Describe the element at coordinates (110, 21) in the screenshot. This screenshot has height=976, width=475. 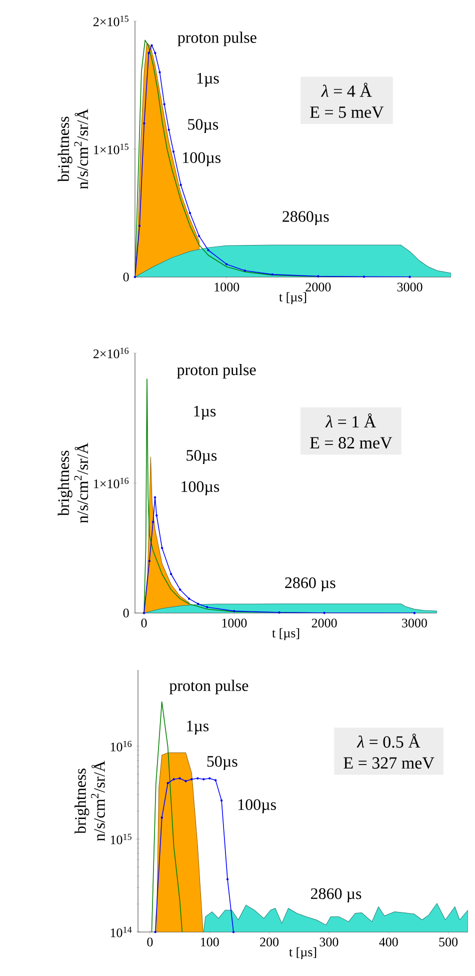
I see `y-tick-label: 2×10$^{15}$` at that location.